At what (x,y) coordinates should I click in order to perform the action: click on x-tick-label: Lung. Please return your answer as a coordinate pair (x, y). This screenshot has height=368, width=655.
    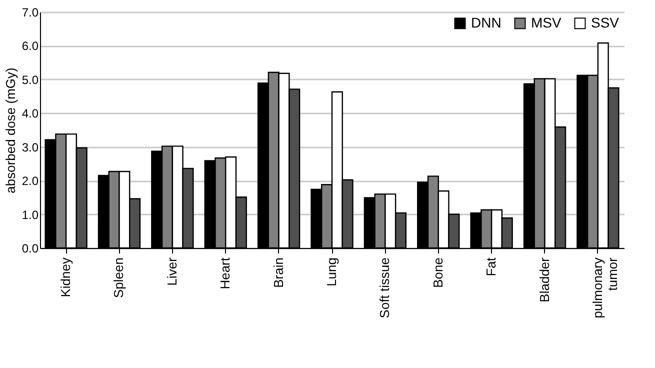
    Looking at the image, I should click on (331, 272).